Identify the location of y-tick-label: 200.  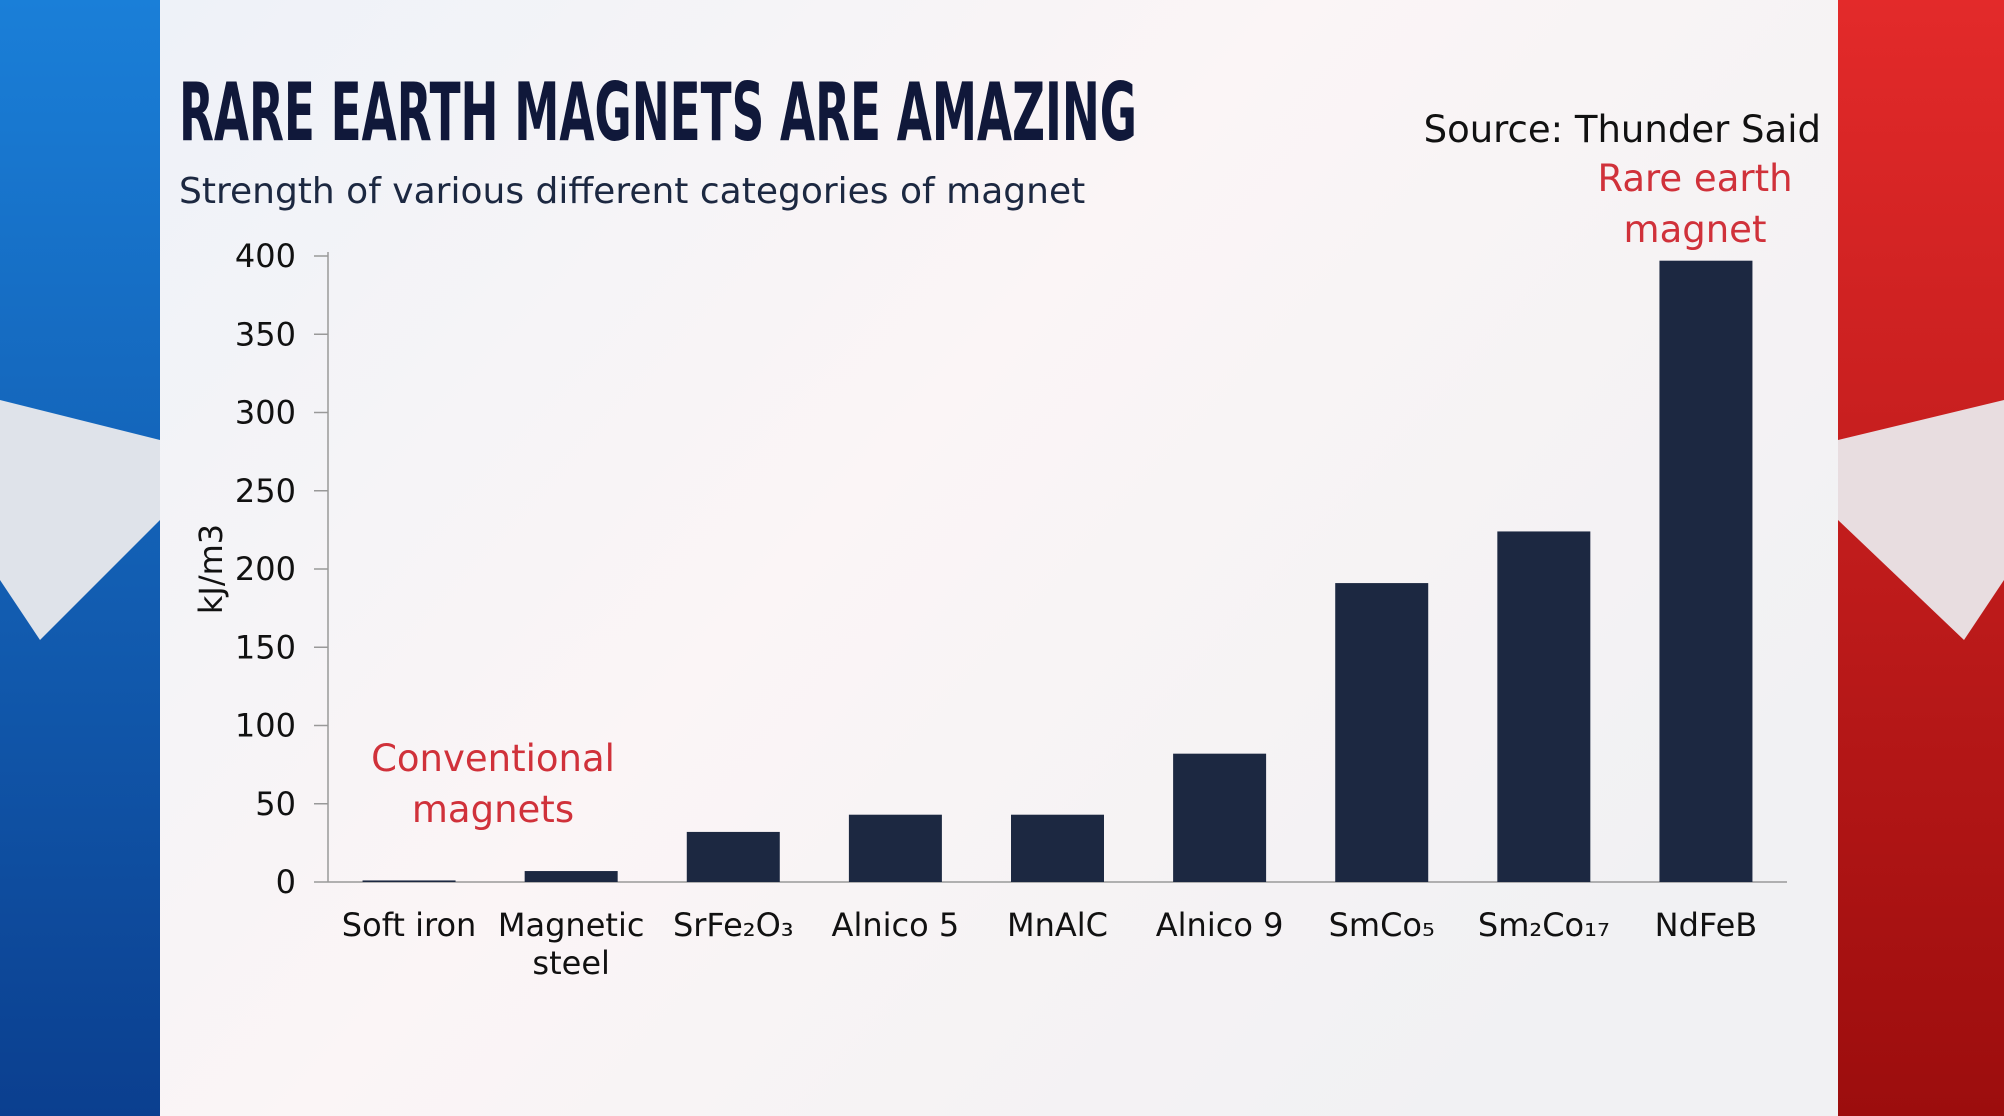
(265, 569).